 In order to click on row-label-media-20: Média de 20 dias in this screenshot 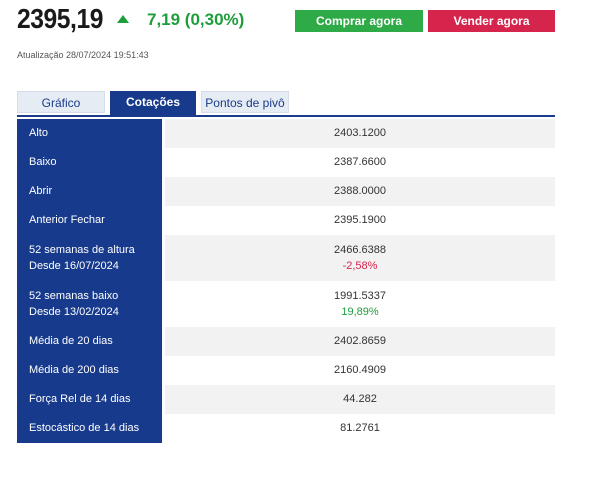, I will do `click(71, 341)`.